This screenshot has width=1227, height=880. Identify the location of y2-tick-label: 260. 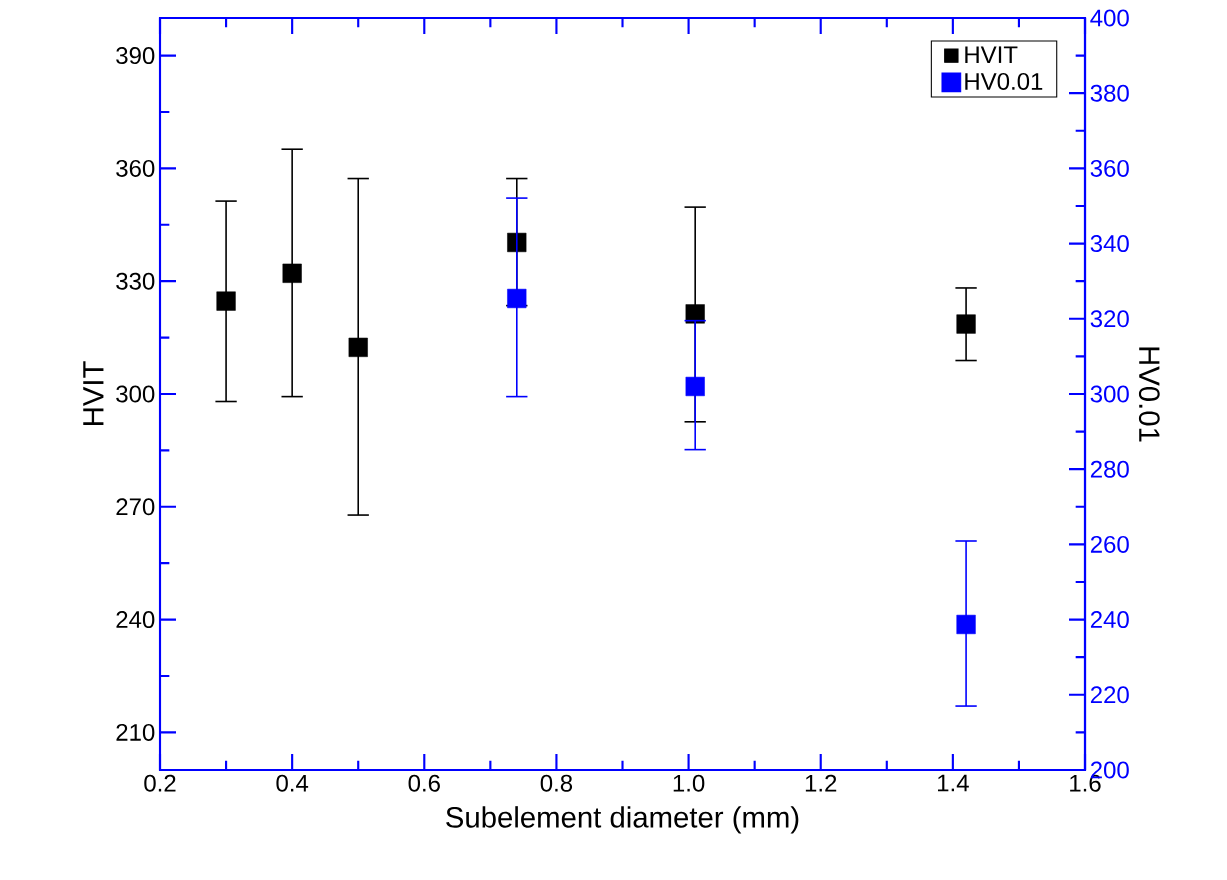
(1109, 544).